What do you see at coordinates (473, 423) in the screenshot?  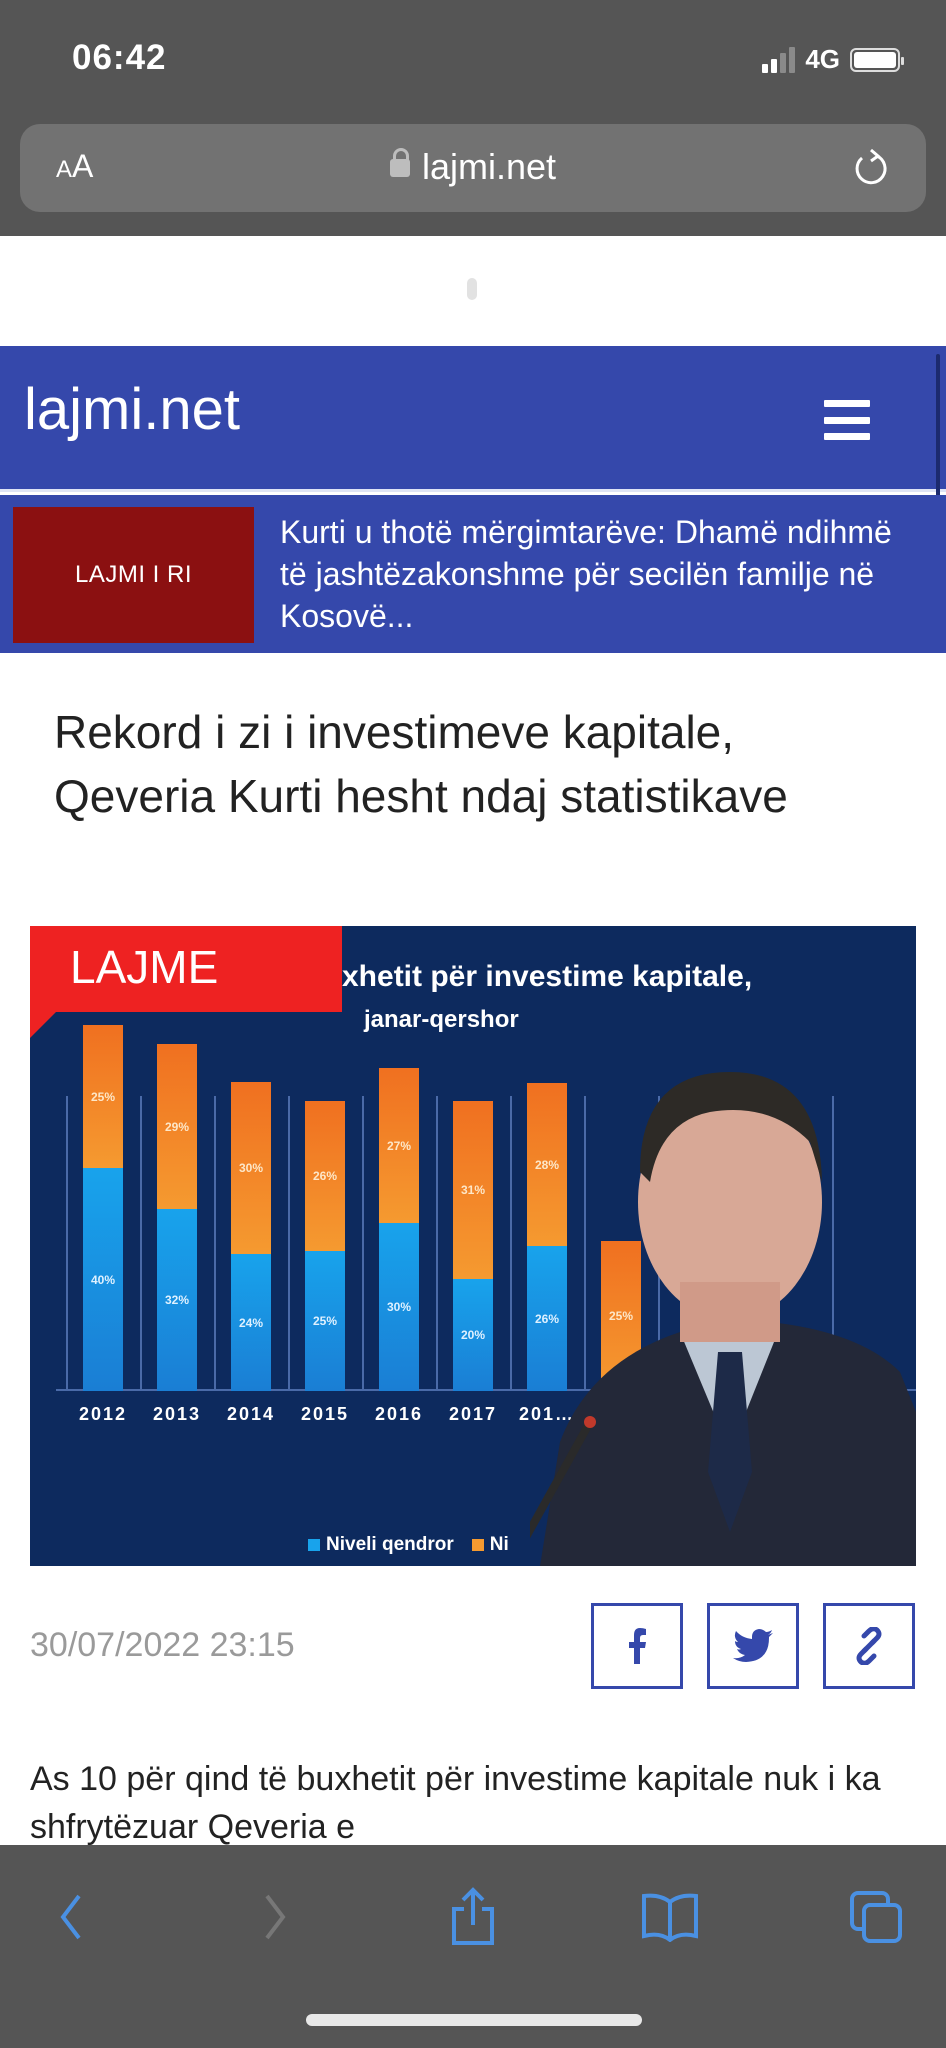 I see `site-header: lajmi.net` at bounding box center [473, 423].